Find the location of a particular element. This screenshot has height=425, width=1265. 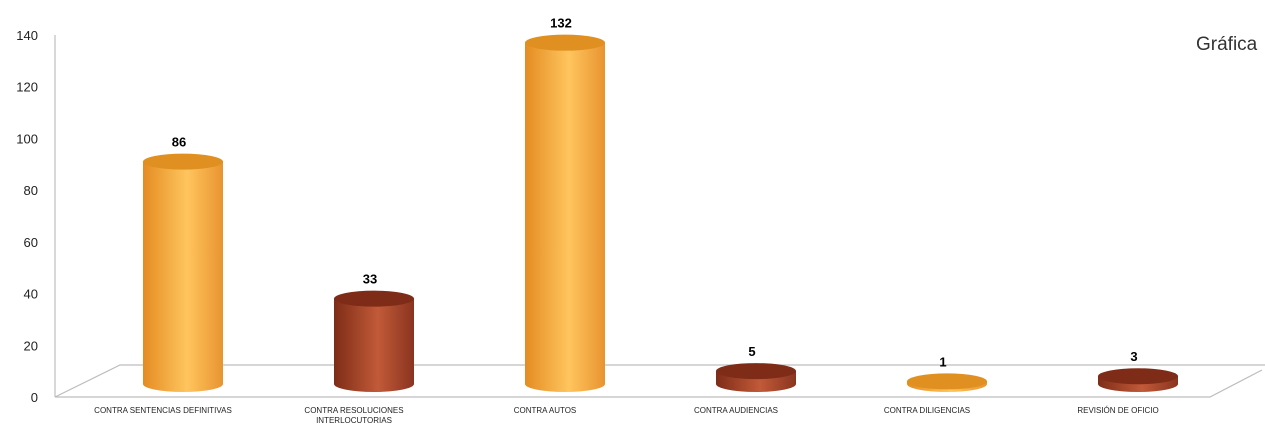

data-label: 132 is located at coordinates (561, 23).